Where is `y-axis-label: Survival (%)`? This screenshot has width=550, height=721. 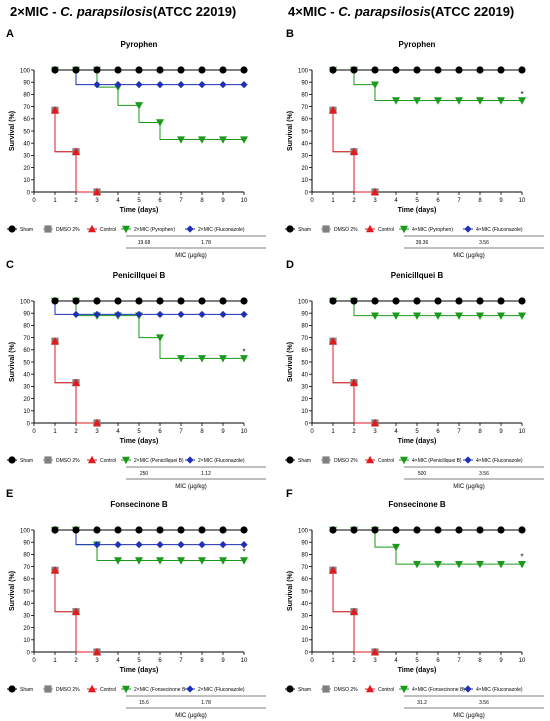 y-axis-label: Survival (%) is located at coordinates (12, 131).